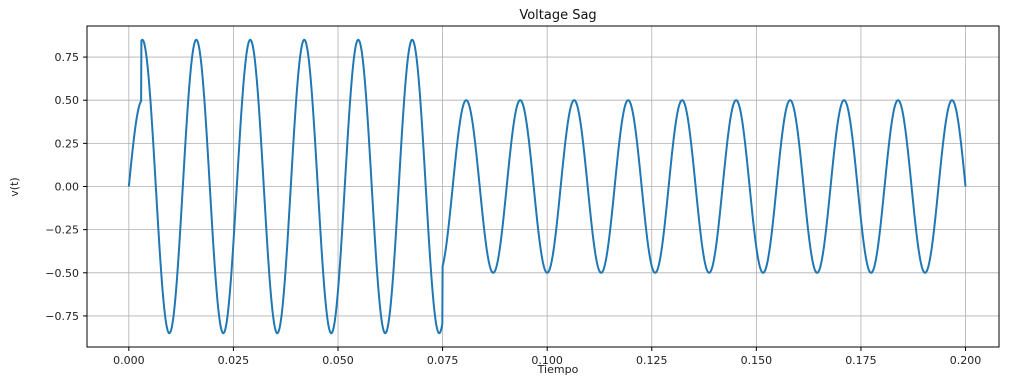 Image resolution: width=1020 pixels, height=379 pixels. Describe the element at coordinates (547, 360) in the screenshot. I see `x-tick-label: 0.100` at that location.